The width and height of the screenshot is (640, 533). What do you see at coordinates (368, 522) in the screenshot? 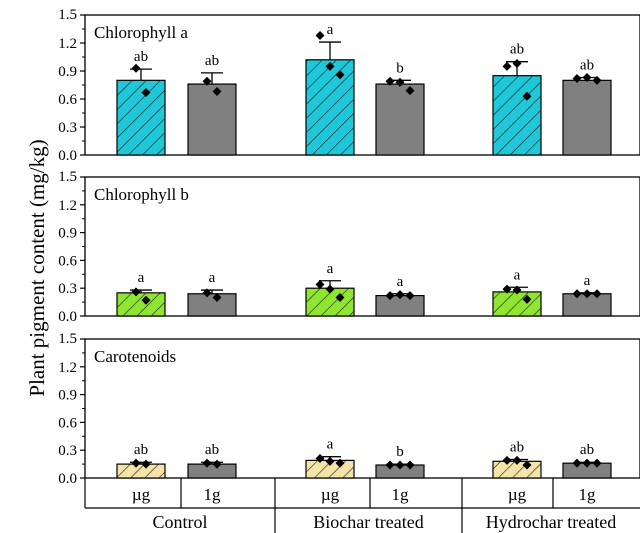
I see `group-label: Biochar treated` at bounding box center [368, 522].